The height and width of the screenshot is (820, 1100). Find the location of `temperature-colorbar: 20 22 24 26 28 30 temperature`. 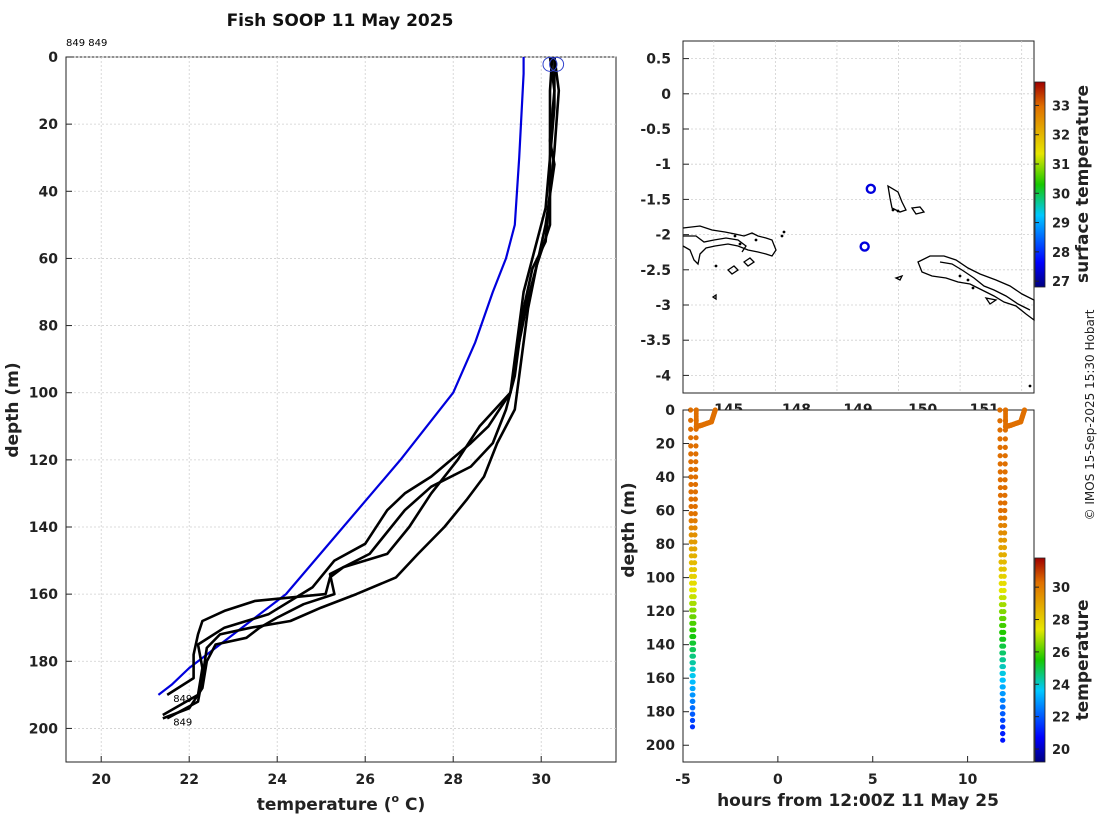

temperature-colorbar: 20 22 24 26 28 30 temperature is located at coordinates (1063, 660).